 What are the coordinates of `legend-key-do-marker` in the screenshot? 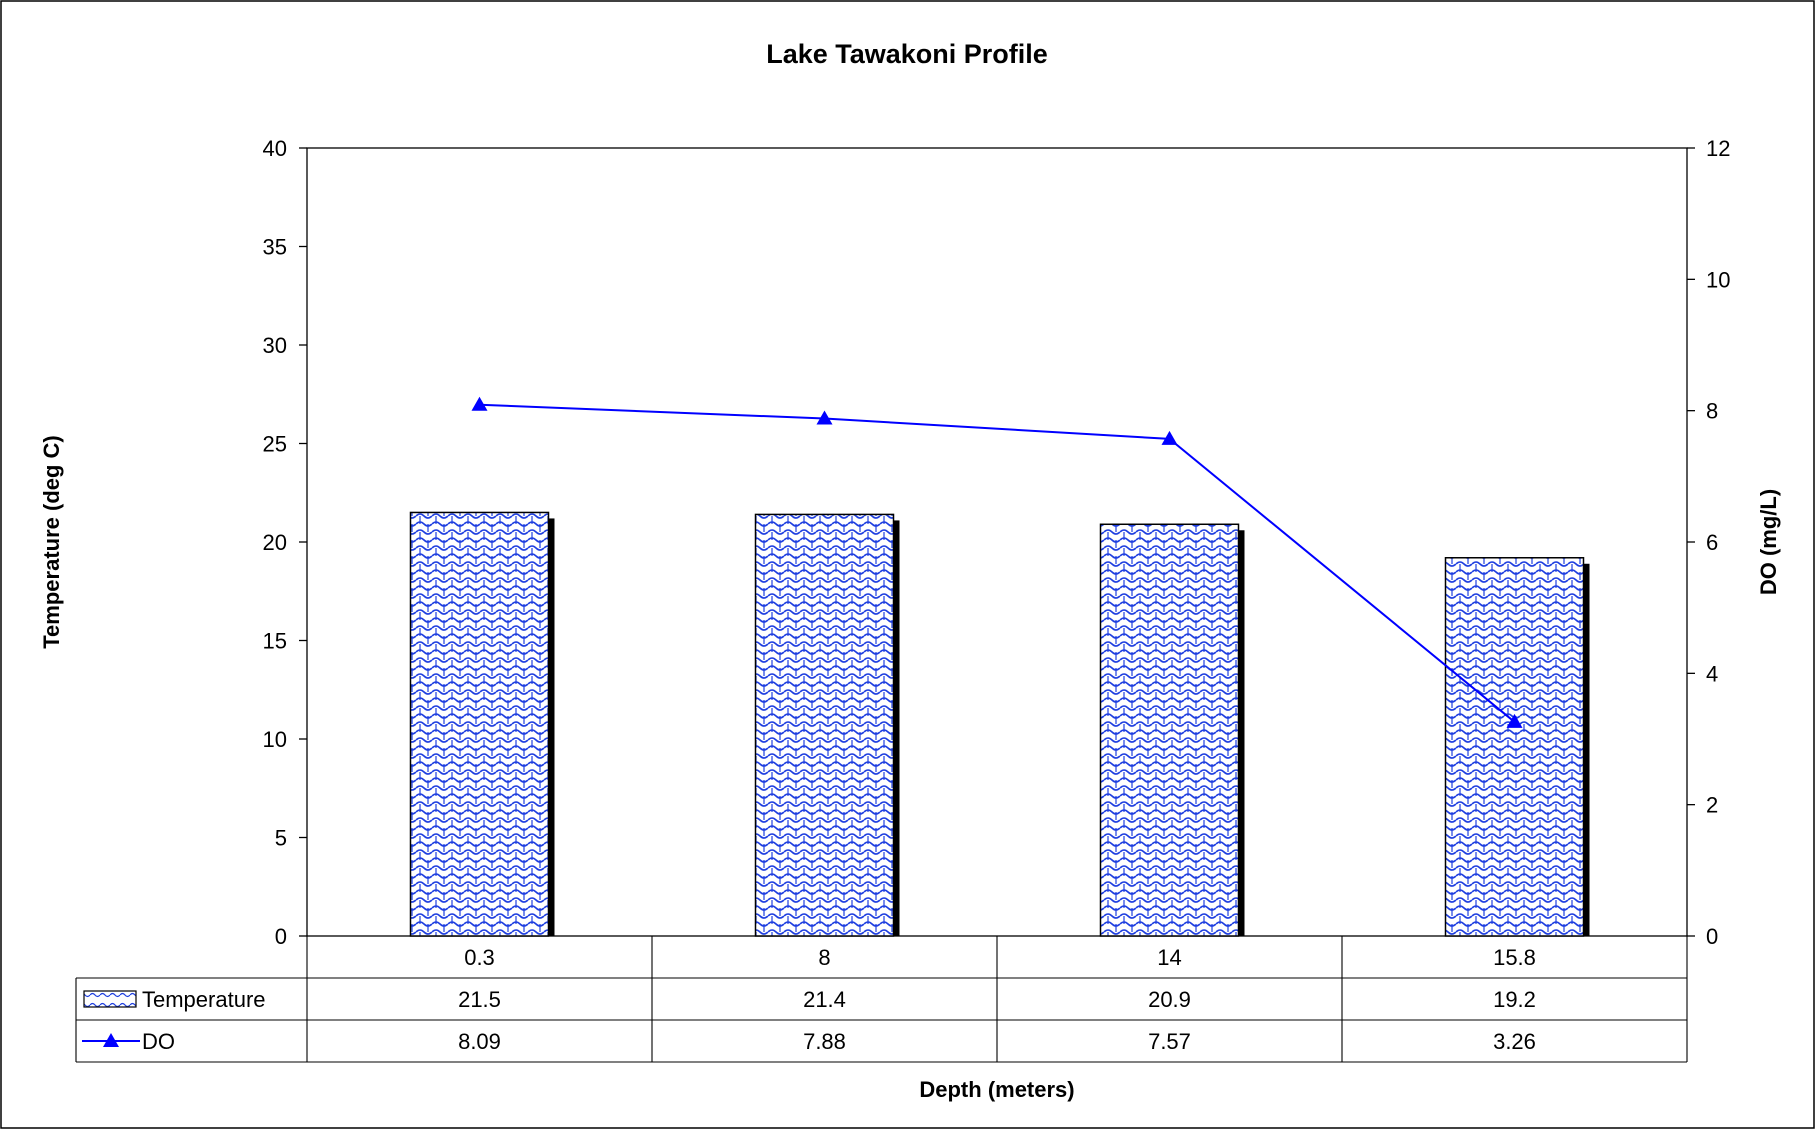 It's located at (111, 1040).